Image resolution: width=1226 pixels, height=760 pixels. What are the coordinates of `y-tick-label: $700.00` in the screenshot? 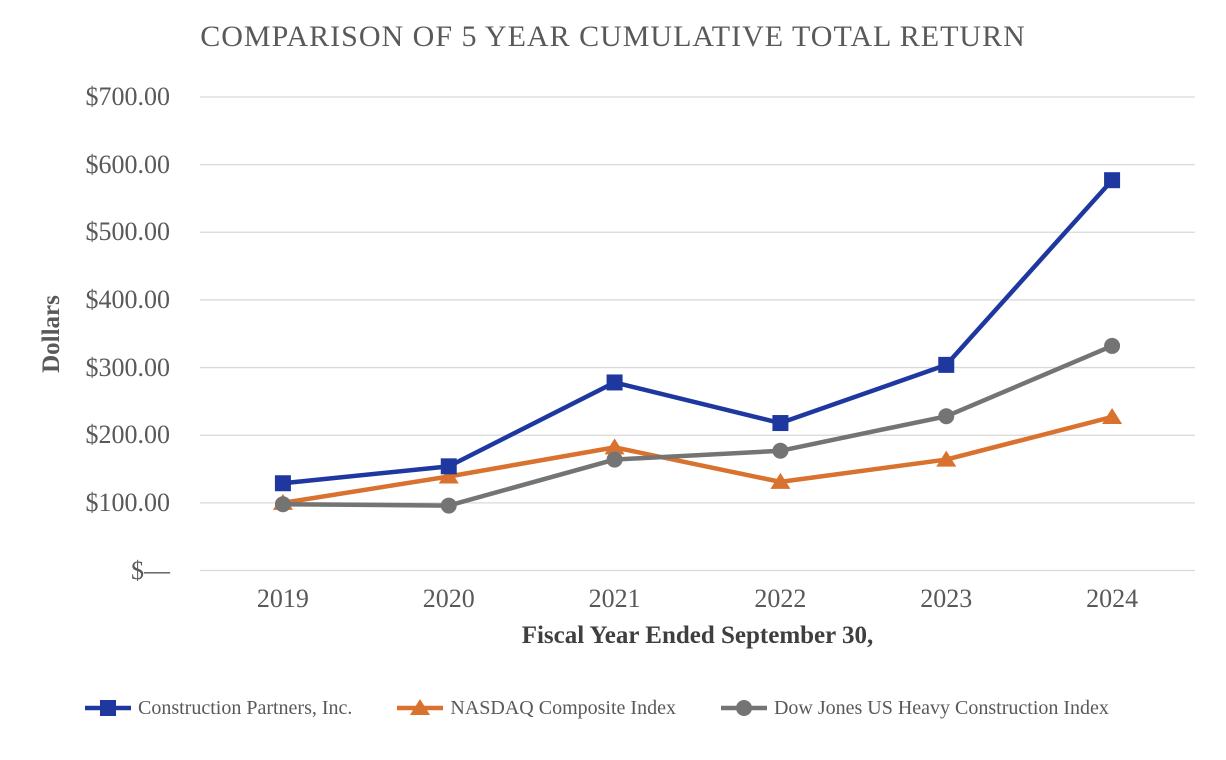 It's located at (128, 96).